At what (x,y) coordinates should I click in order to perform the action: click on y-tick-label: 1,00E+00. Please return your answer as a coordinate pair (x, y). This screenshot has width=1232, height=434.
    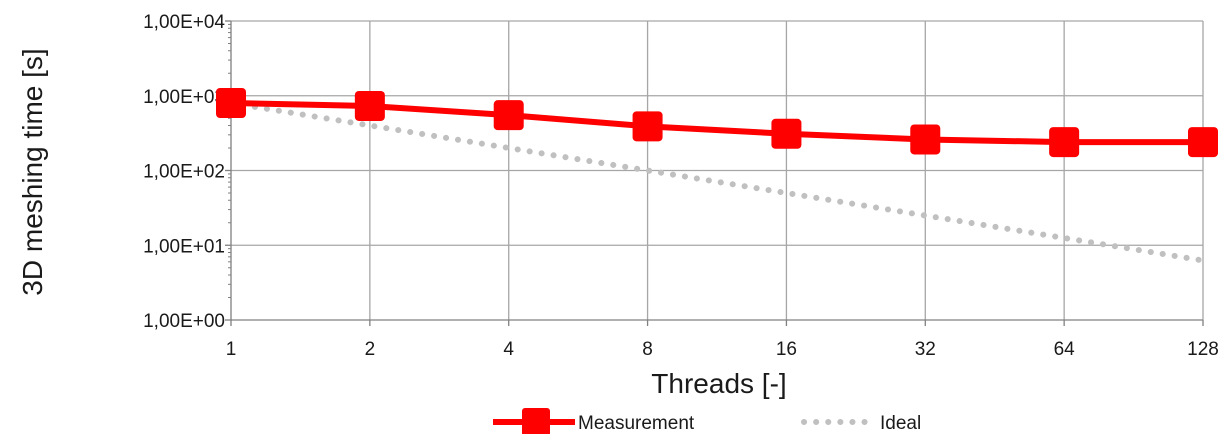
    Looking at the image, I should click on (184, 321).